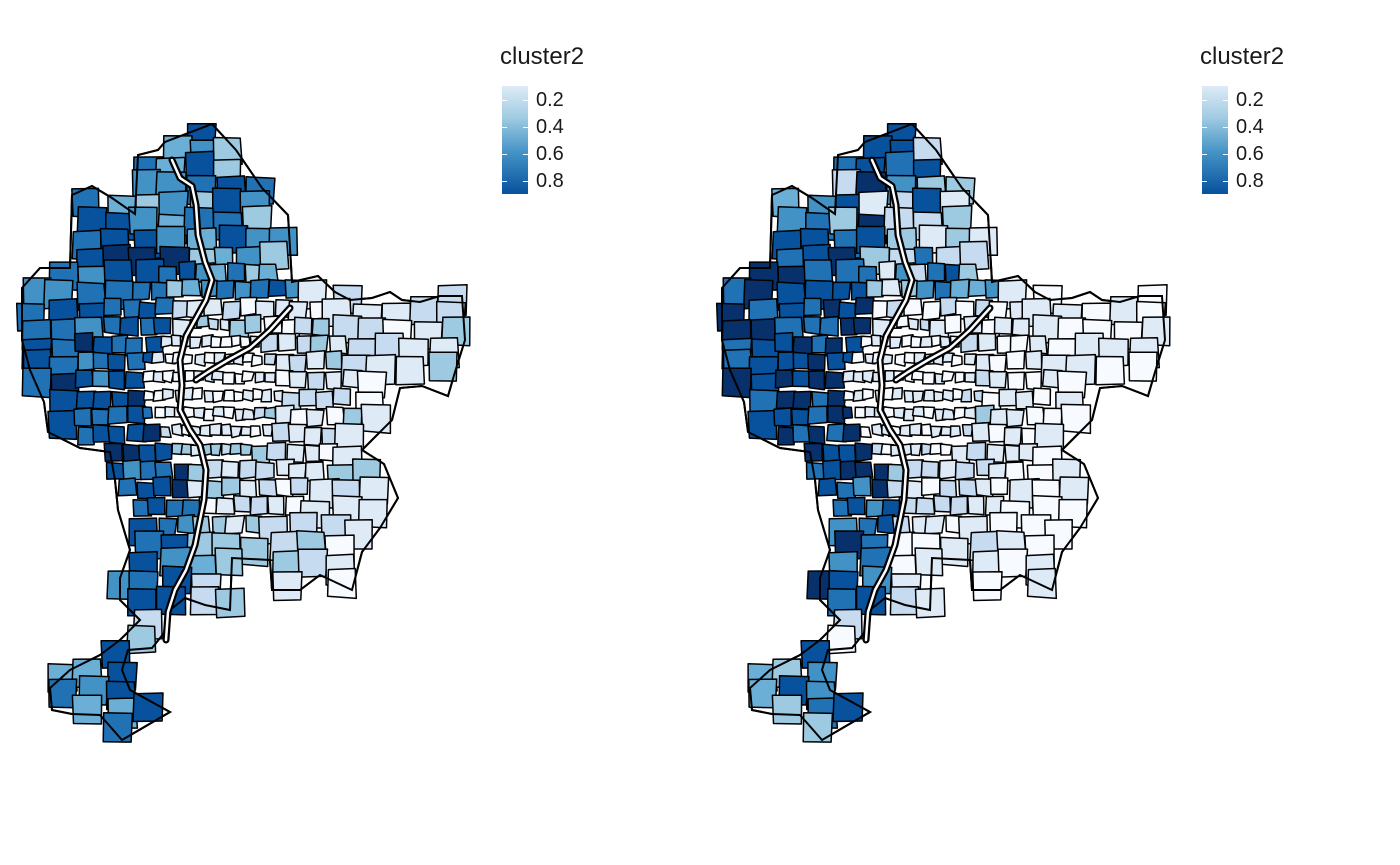 The image size is (1400, 865). Describe the element at coordinates (1215, 140) in the screenshot. I see `legend-colorbar` at that location.